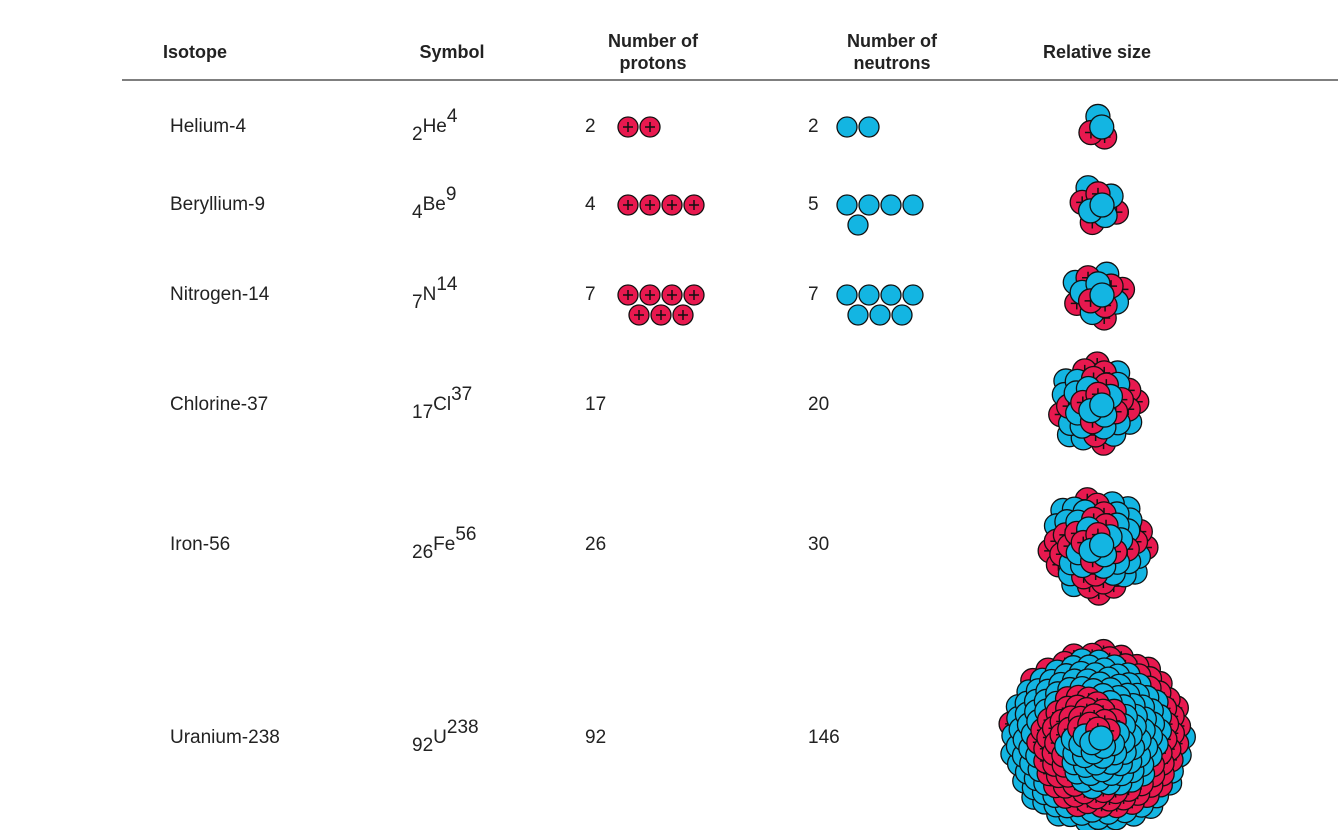 Image resolution: width=1338 pixels, height=835 pixels. Describe the element at coordinates (447, 284) in the screenshot. I see `mass-number: 14` at that location.